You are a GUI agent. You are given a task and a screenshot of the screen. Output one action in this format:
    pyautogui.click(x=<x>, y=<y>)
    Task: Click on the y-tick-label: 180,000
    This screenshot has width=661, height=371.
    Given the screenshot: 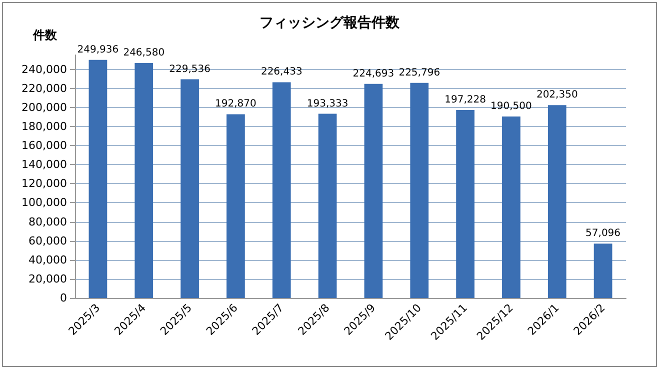 What is the action you would take?
    pyautogui.click(x=44, y=126)
    